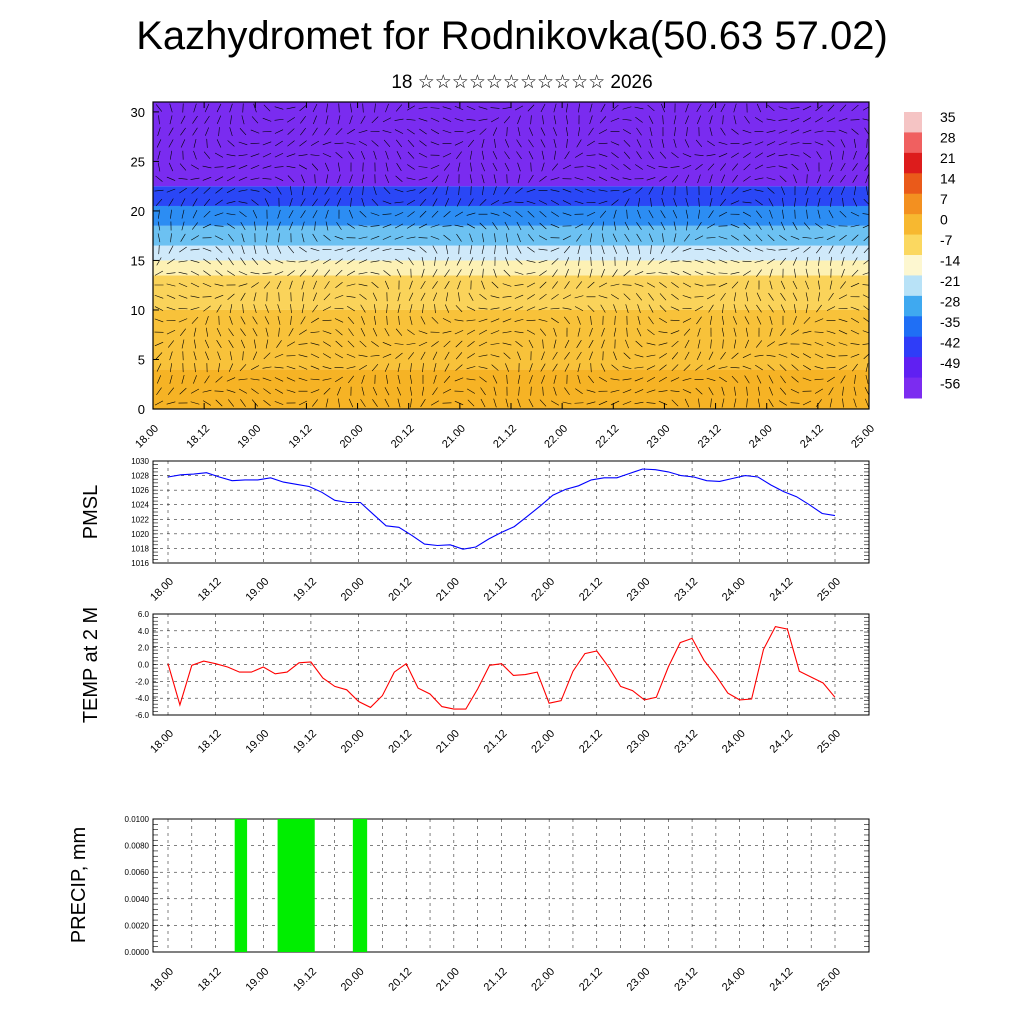 The width and height of the screenshot is (1024, 1024). I want to click on pmsl-x-tick-label: 19.12, so click(305, 590).